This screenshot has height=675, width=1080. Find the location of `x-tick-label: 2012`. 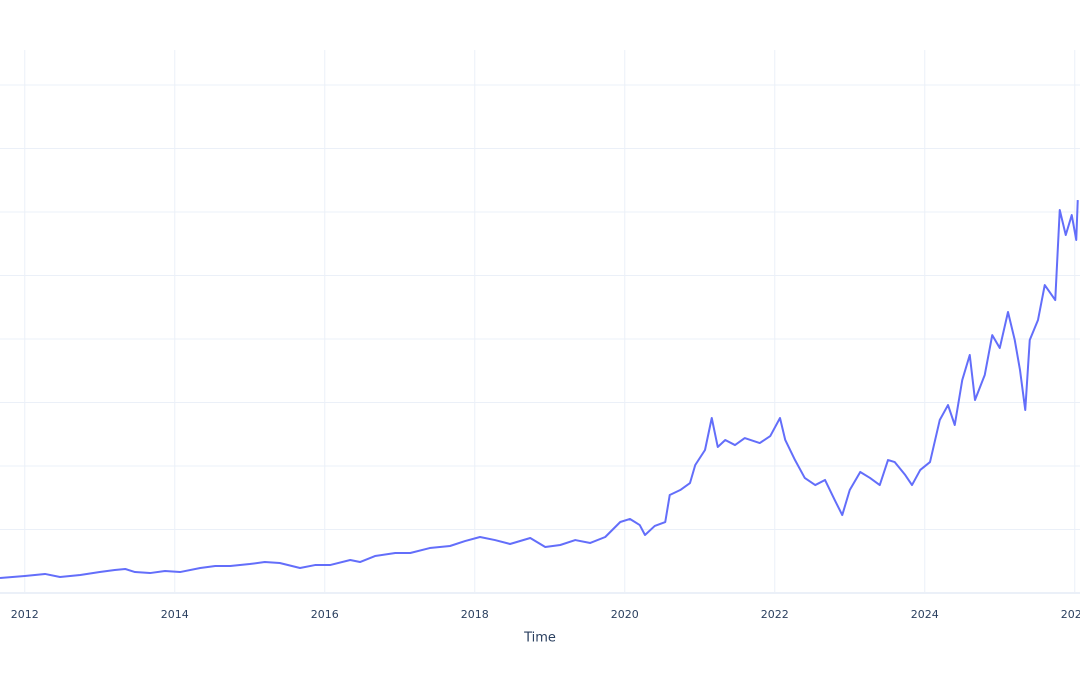

x-tick-label: 2012 is located at coordinates (25, 614).